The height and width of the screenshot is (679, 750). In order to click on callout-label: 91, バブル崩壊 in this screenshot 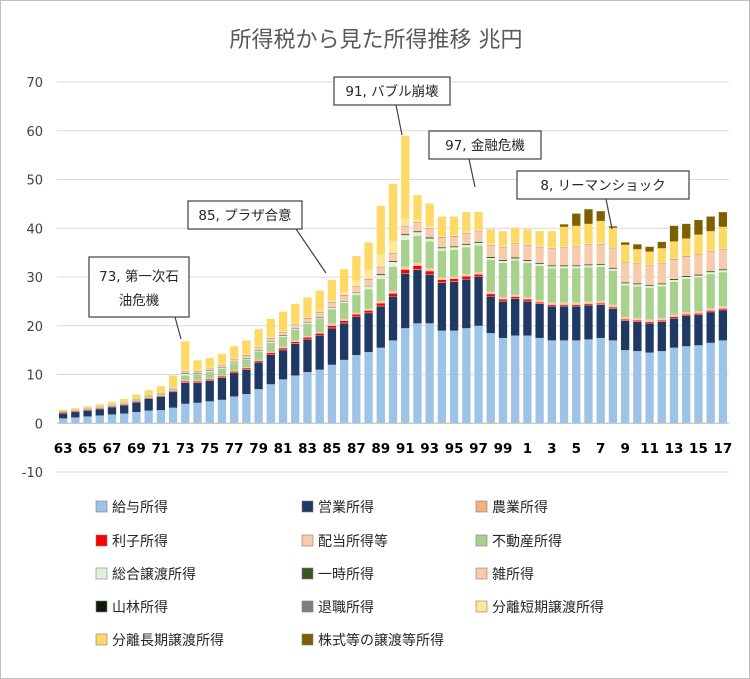, I will do `click(392, 91)`.